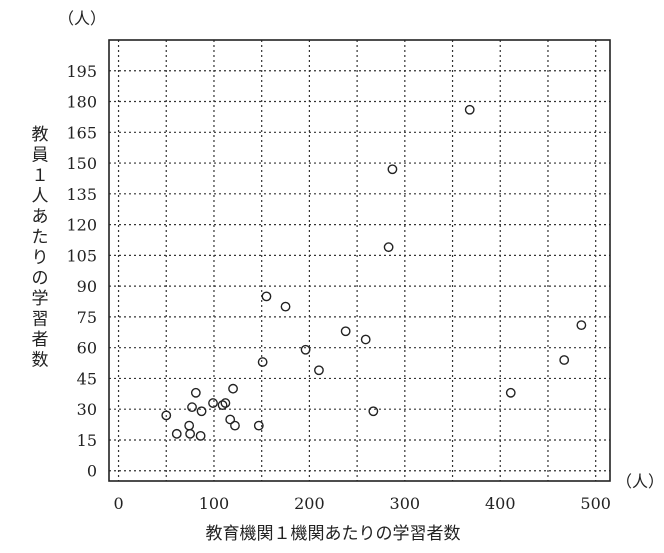  Describe the element at coordinates (81, 163) in the screenshot. I see `y-tick-label: 150` at that location.